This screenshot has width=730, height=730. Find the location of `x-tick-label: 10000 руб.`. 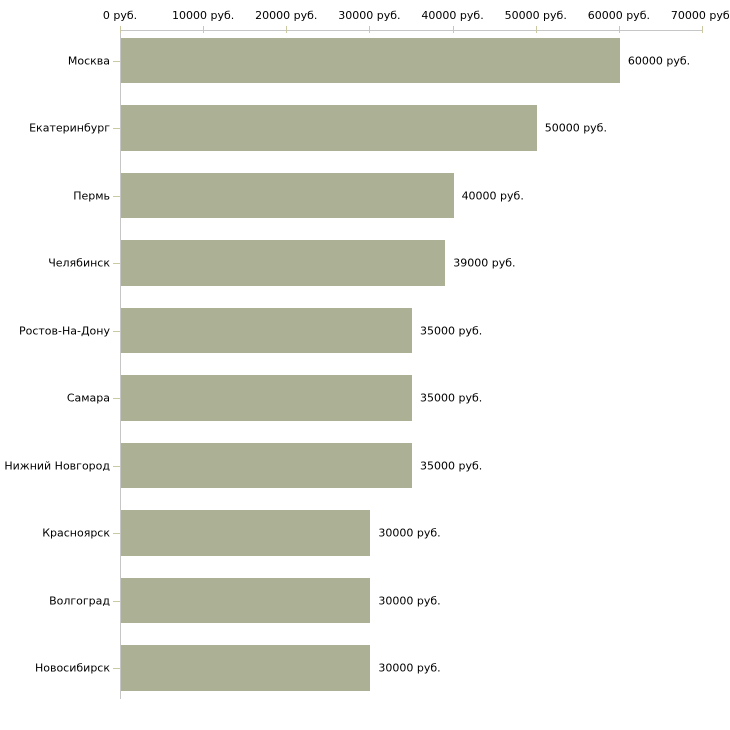

x-tick-label: 10000 руб. is located at coordinates (203, 15).